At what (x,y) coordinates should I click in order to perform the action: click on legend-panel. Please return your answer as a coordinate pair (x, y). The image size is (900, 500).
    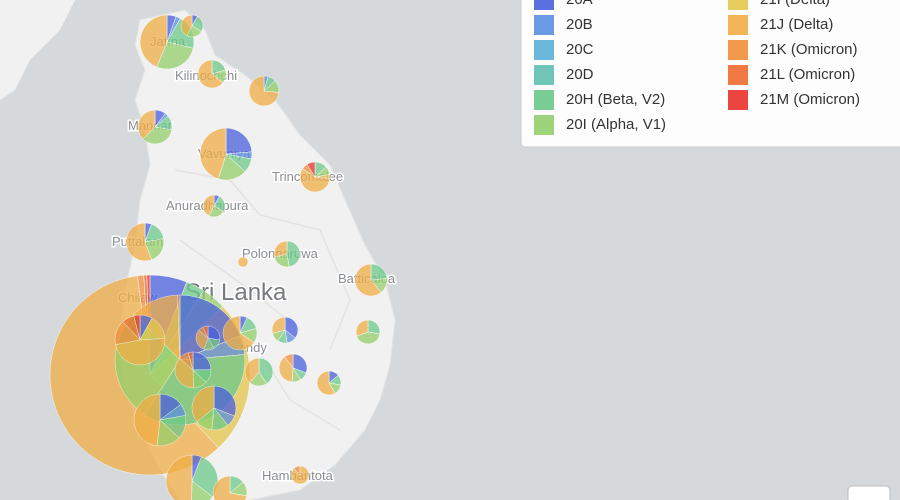
    Looking at the image, I should click on (710, 74).